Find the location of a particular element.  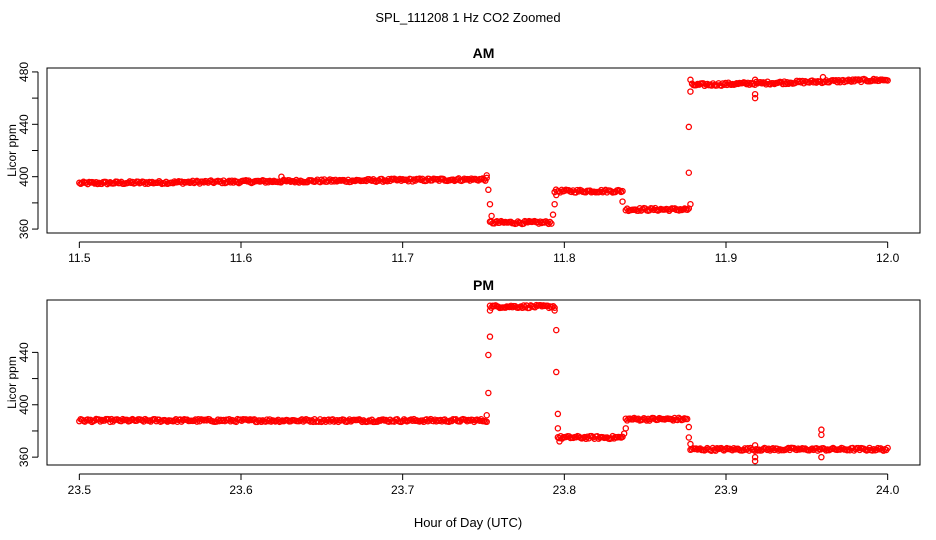

figure-suptitle: SPL_111208 1 Hz CO2 Zoomed is located at coordinates (467, 17).